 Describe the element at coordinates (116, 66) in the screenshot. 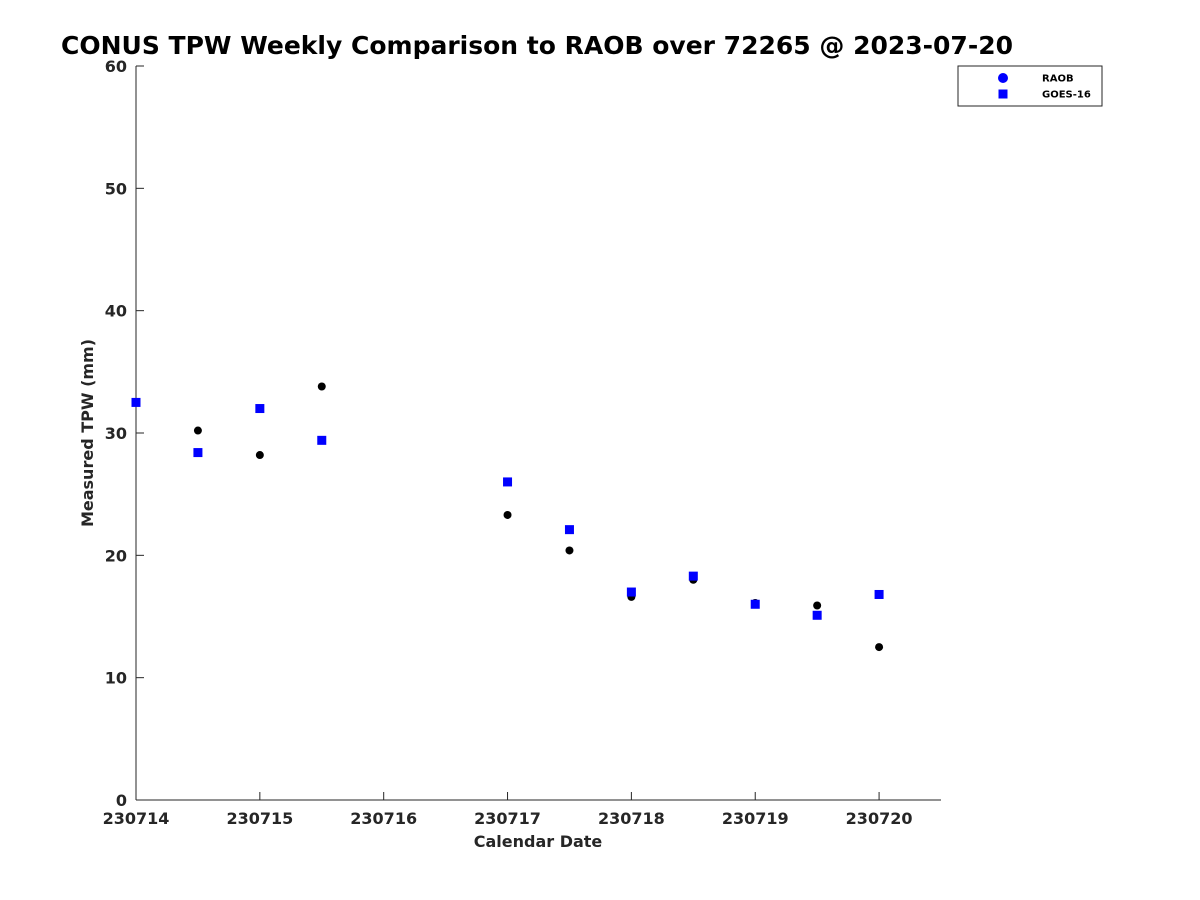

I see `y-tick-label: 60` at that location.